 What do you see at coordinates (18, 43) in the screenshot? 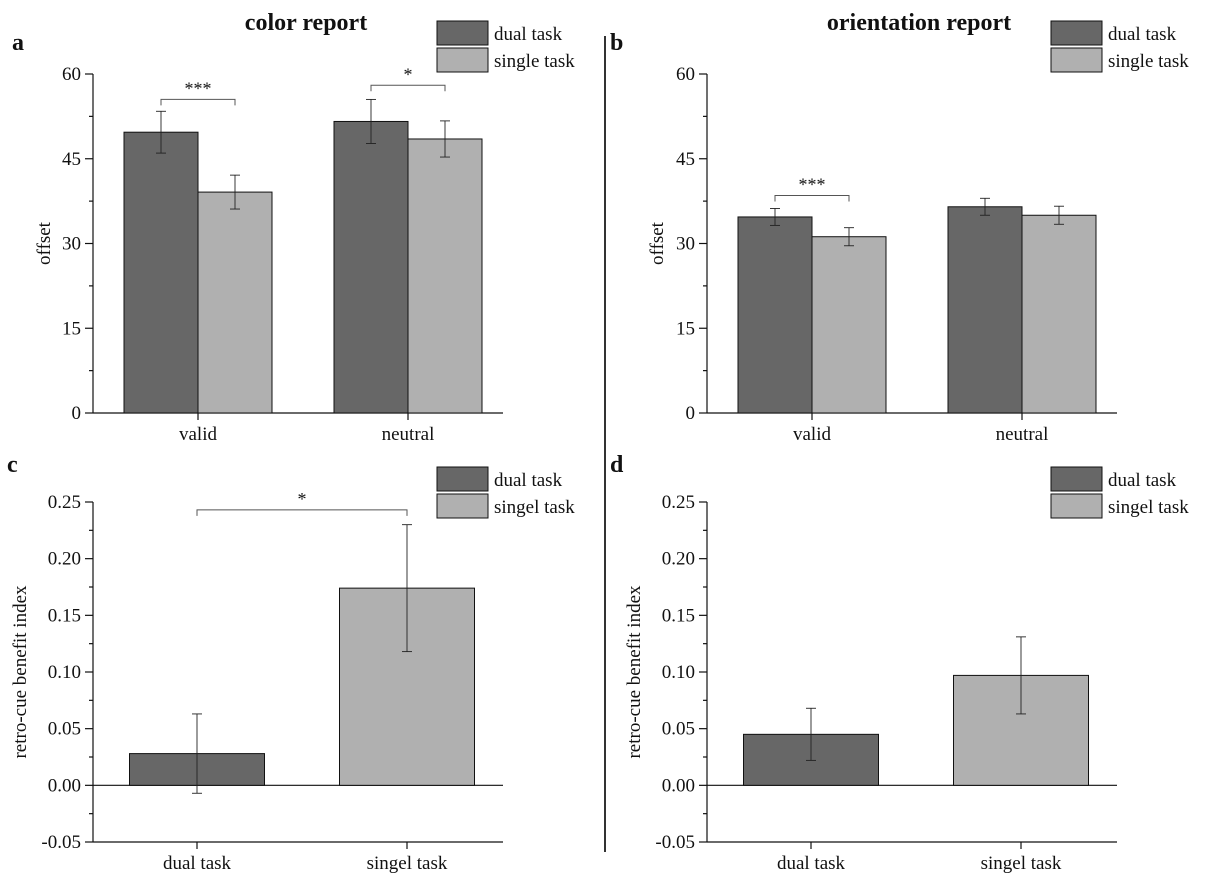
I see `panel-letter: a` at bounding box center [18, 43].